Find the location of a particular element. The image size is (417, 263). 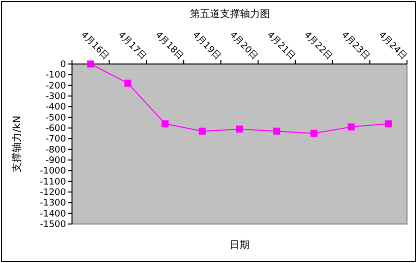

y-tick-label: -1200 is located at coordinates (53, 193).